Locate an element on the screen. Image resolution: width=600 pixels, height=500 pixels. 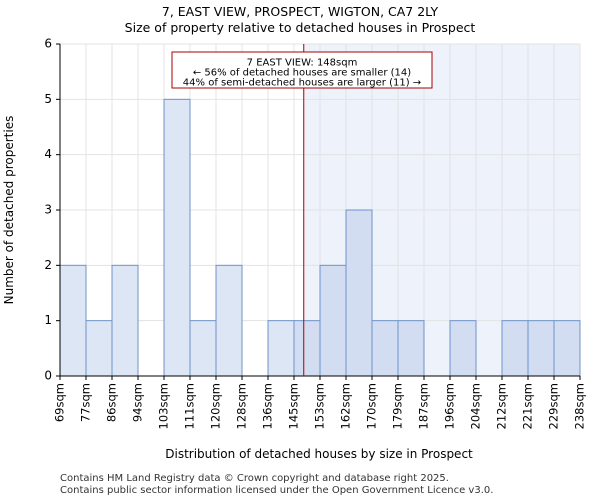
x-tick-label: 86sqm is located at coordinates (112, 402).